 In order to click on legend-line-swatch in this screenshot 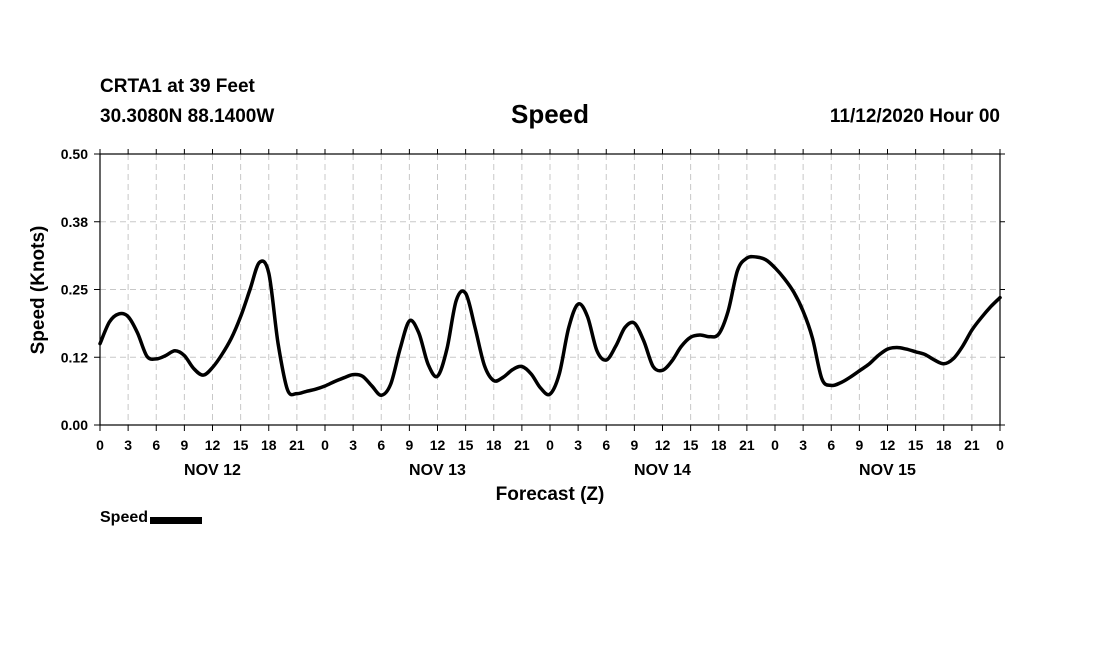, I will do `click(176, 520)`.